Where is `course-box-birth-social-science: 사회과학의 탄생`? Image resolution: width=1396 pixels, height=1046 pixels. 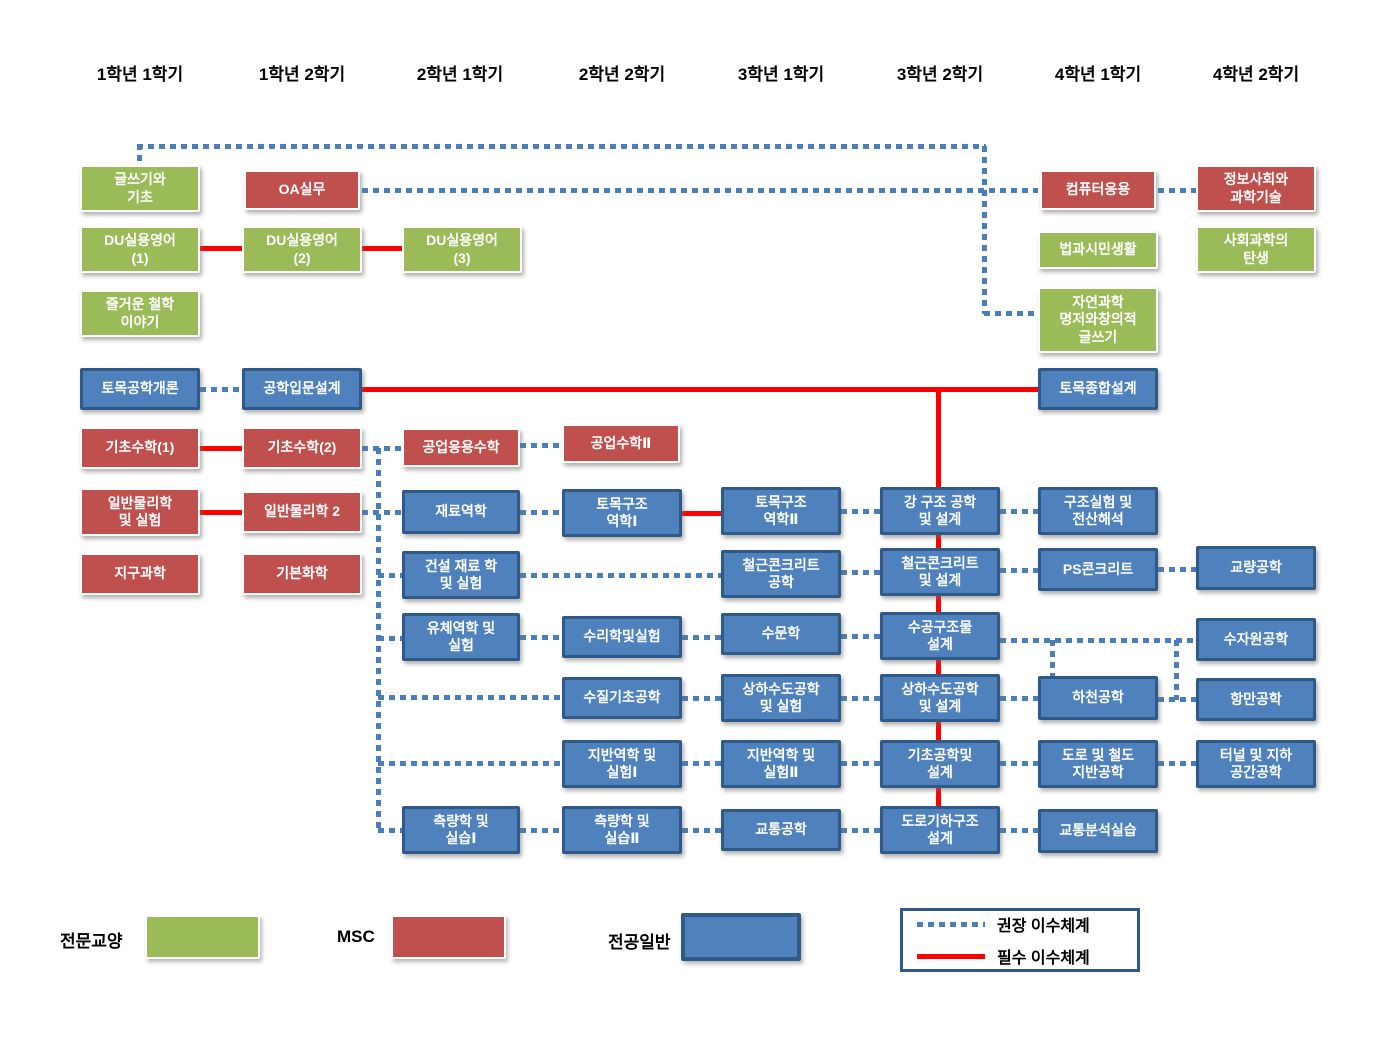
course-box-birth-social-science: 사회과학의 탄생 is located at coordinates (1256, 249).